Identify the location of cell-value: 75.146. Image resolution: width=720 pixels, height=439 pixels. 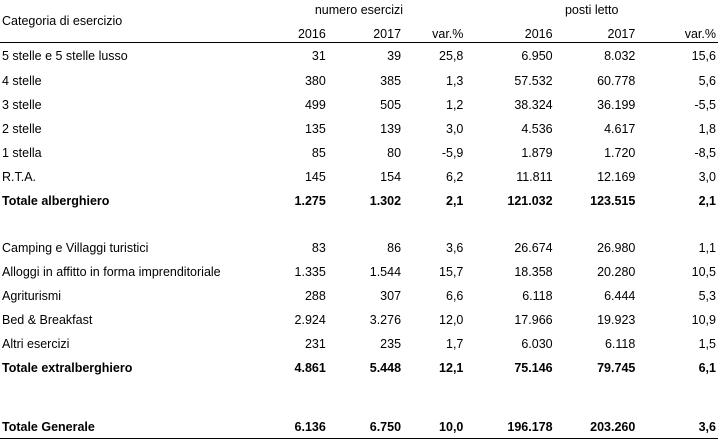
(533, 368).